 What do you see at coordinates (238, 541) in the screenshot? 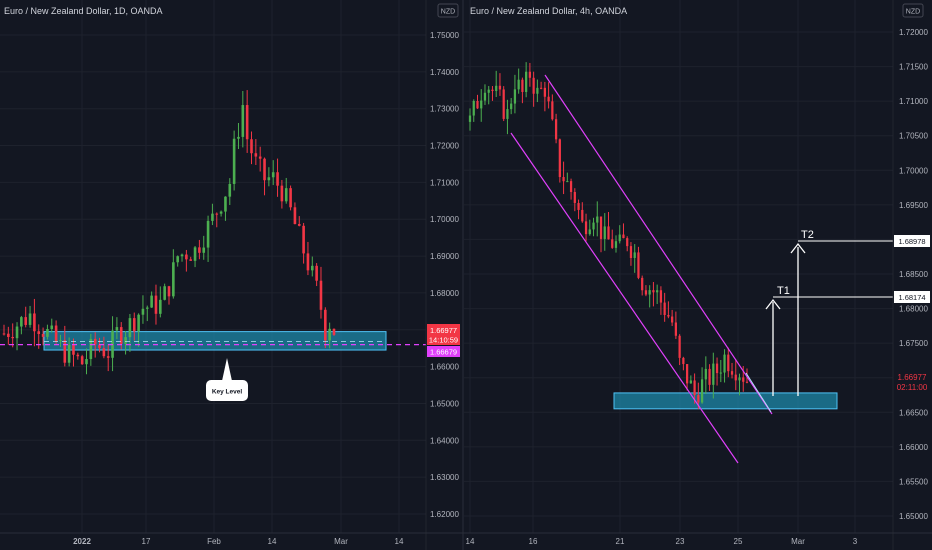
I see `left-time-axis: 2022 17 Feb 14 Mar 14` at bounding box center [238, 541].